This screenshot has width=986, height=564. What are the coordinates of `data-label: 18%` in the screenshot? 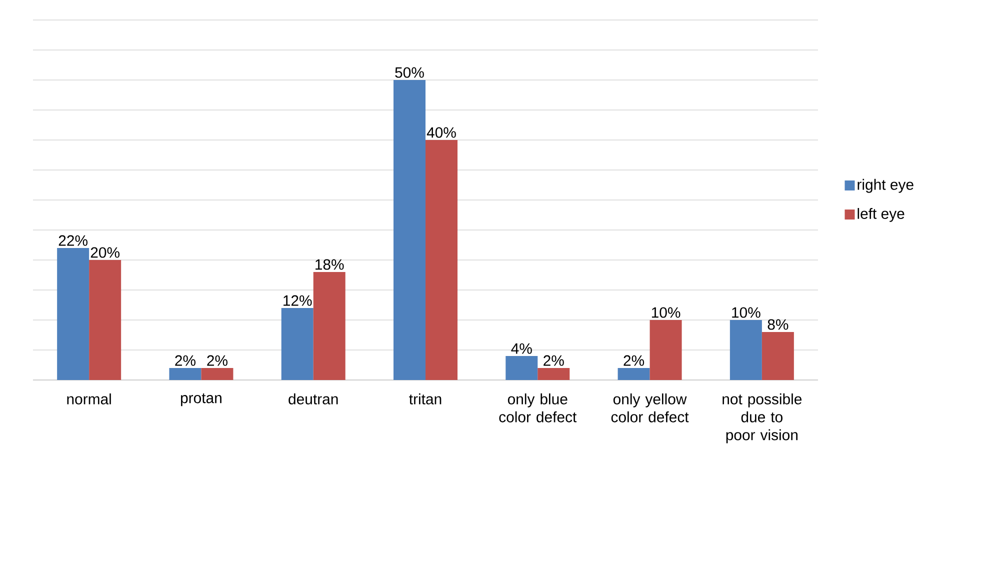 It's located at (330, 264).